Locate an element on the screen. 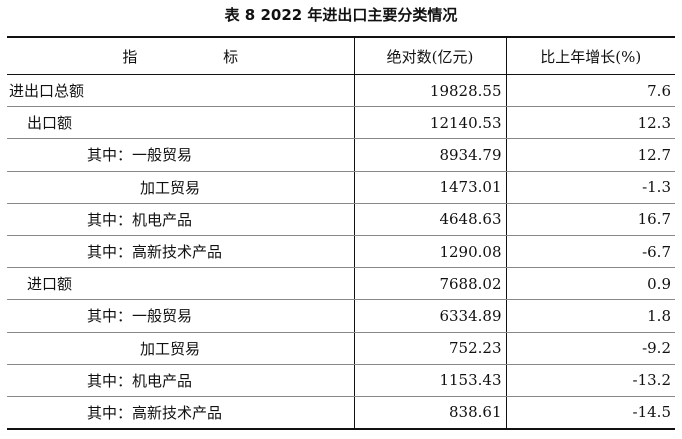  row-value: 12140.53 is located at coordinates (429, 123).